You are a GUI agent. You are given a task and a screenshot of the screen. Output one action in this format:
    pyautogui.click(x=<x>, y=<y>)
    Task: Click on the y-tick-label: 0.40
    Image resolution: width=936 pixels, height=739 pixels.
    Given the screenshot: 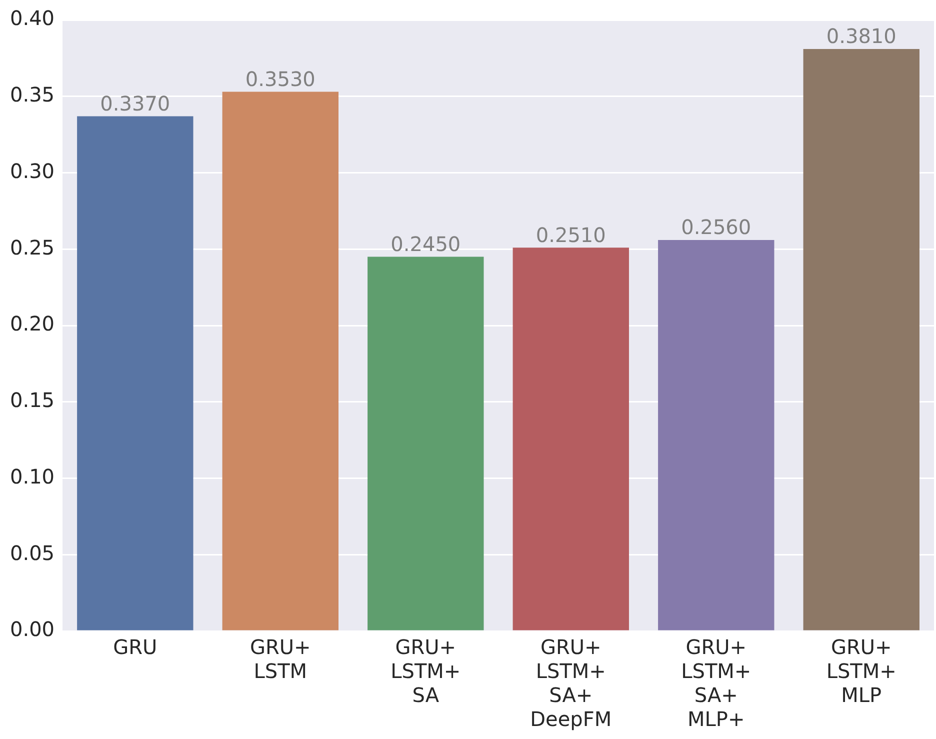 What is the action you would take?
    pyautogui.click(x=32, y=18)
    